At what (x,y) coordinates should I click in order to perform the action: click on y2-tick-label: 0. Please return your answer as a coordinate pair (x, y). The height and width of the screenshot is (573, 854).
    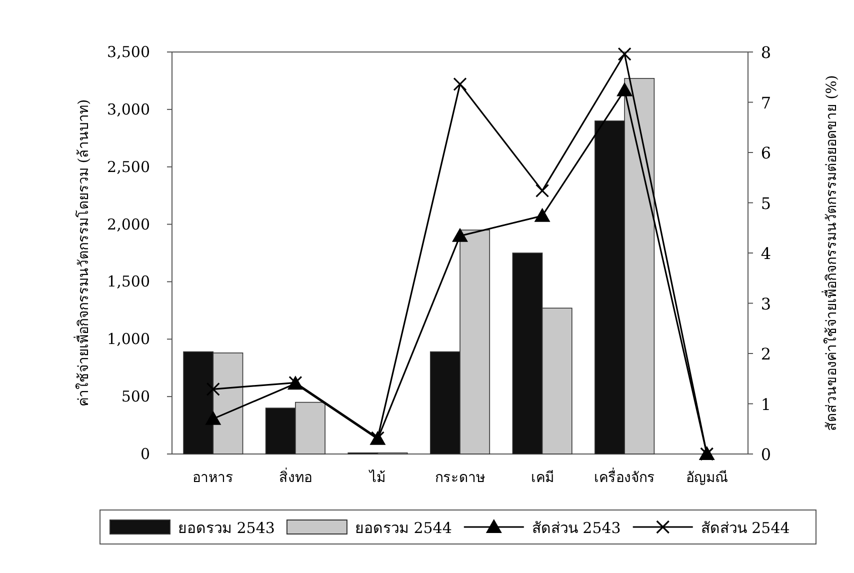
    Looking at the image, I should click on (766, 454).